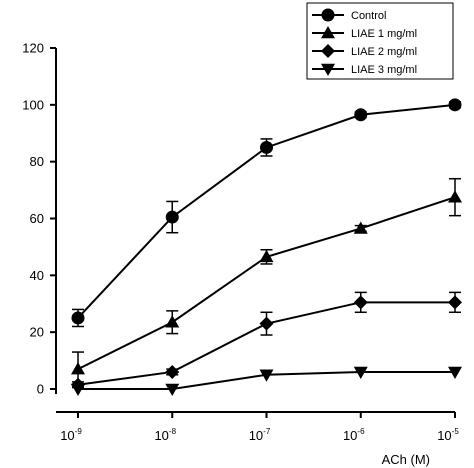 The image size is (474, 468). I want to click on y-tick-label: 40, so click(37, 275).